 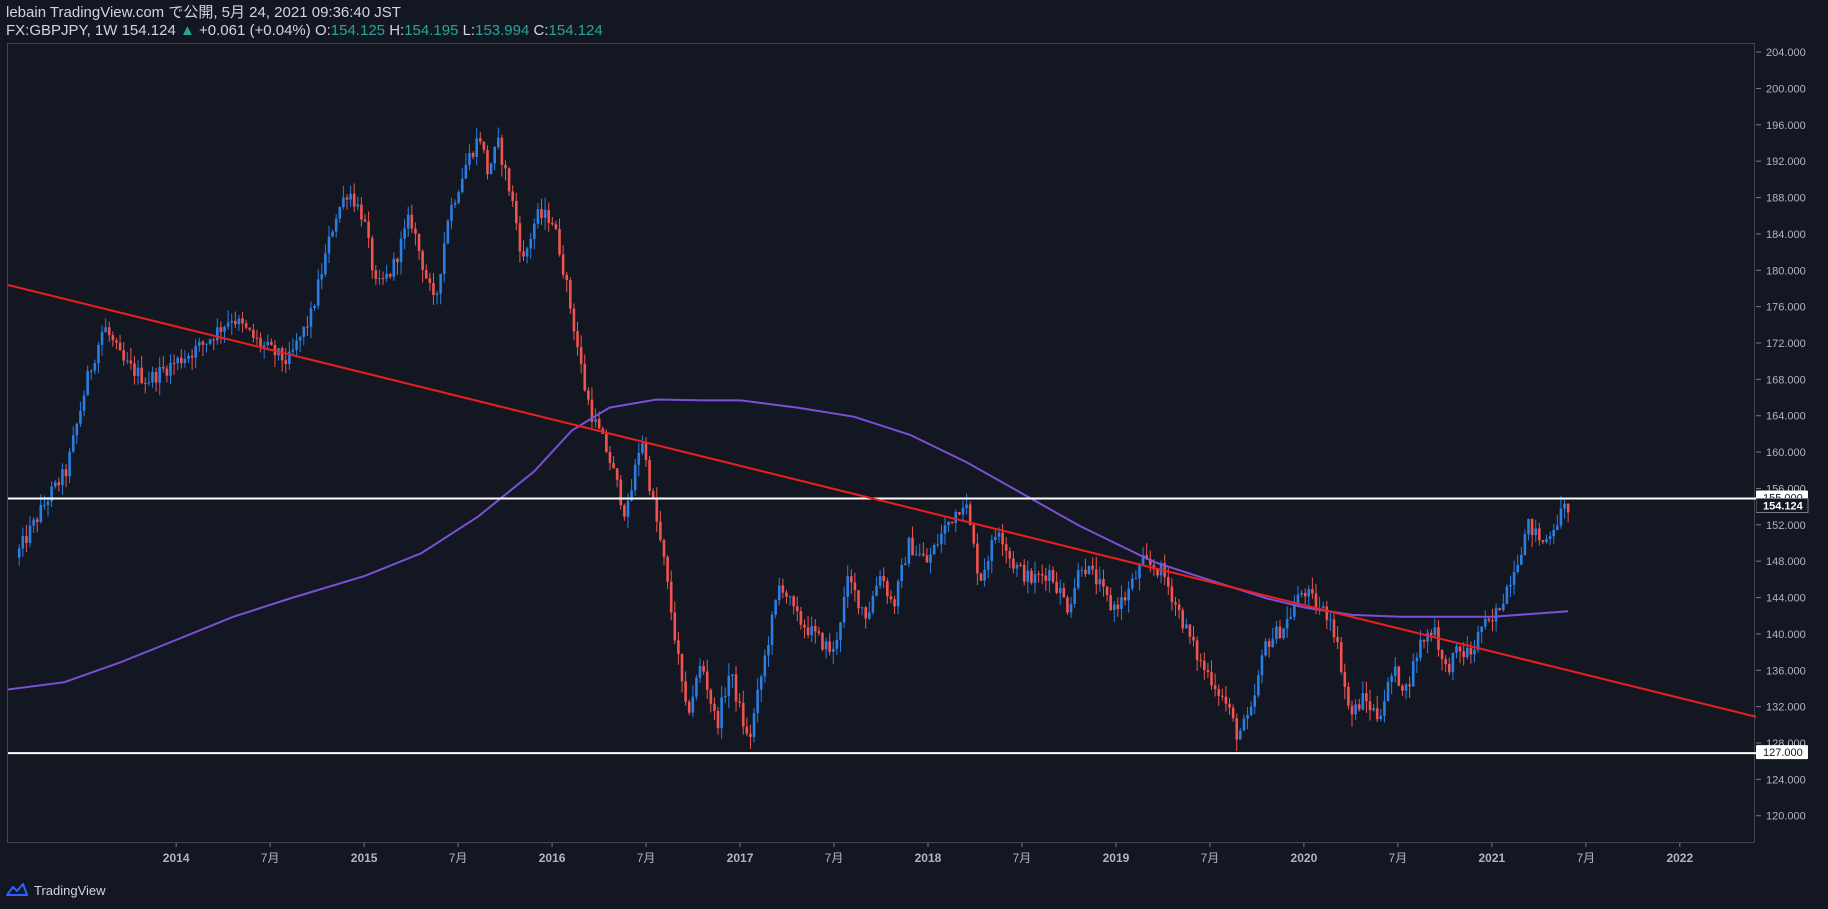 What do you see at coordinates (322, 30) in the screenshot?
I see `open-label: O:` at bounding box center [322, 30].